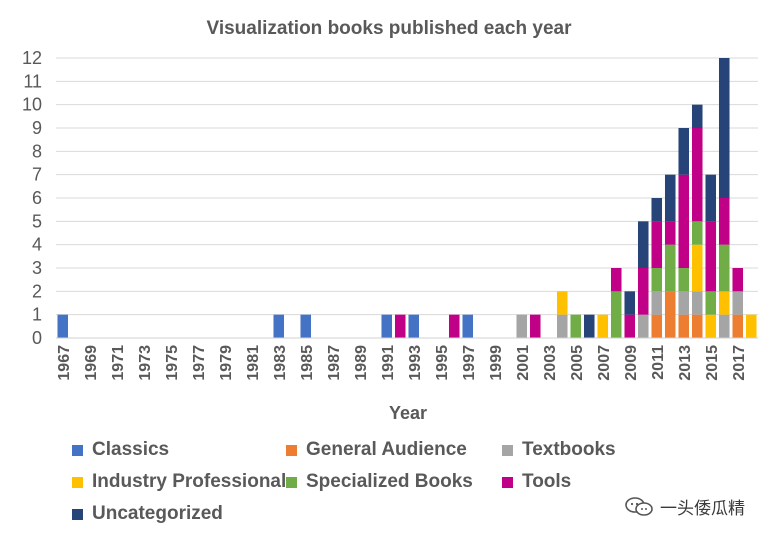  Describe the element at coordinates (469, 363) in the screenshot. I see `x-tick-label: 1997` at that location.